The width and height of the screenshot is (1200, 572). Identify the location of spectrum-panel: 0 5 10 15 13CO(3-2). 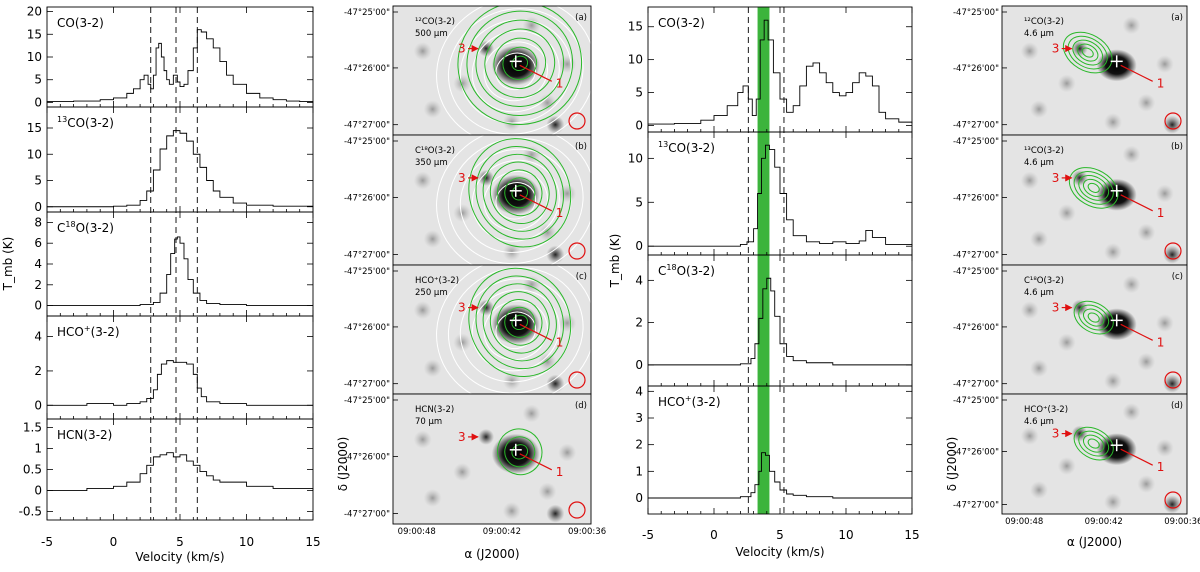
(170, 160).